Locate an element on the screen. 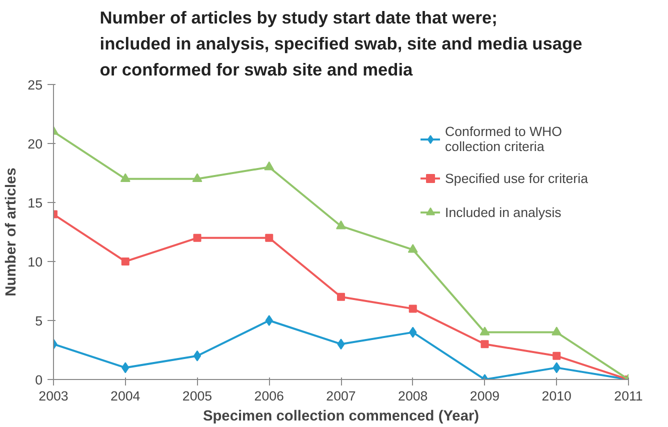 The height and width of the screenshot is (427, 668). x-tick-label: 2007 is located at coordinates (341, 396).